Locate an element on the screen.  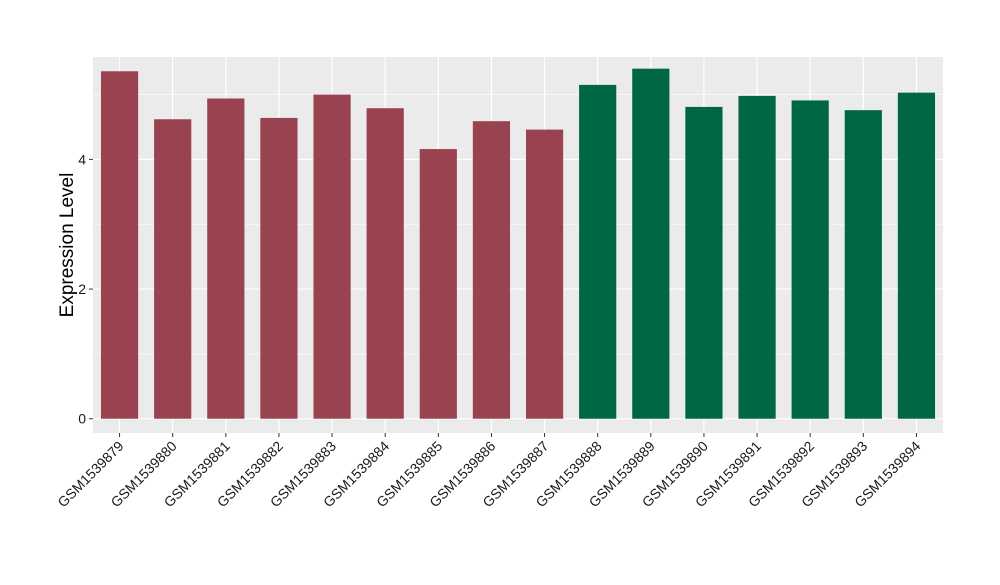
bar-GSM1539889 is located at coordinates (651, 243).